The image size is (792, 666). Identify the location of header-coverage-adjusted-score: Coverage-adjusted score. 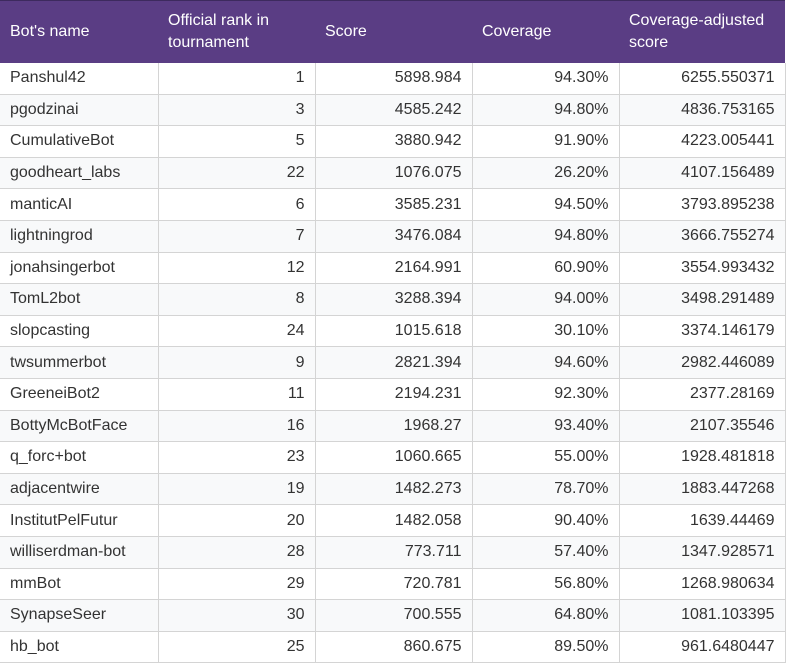
(702, 31).